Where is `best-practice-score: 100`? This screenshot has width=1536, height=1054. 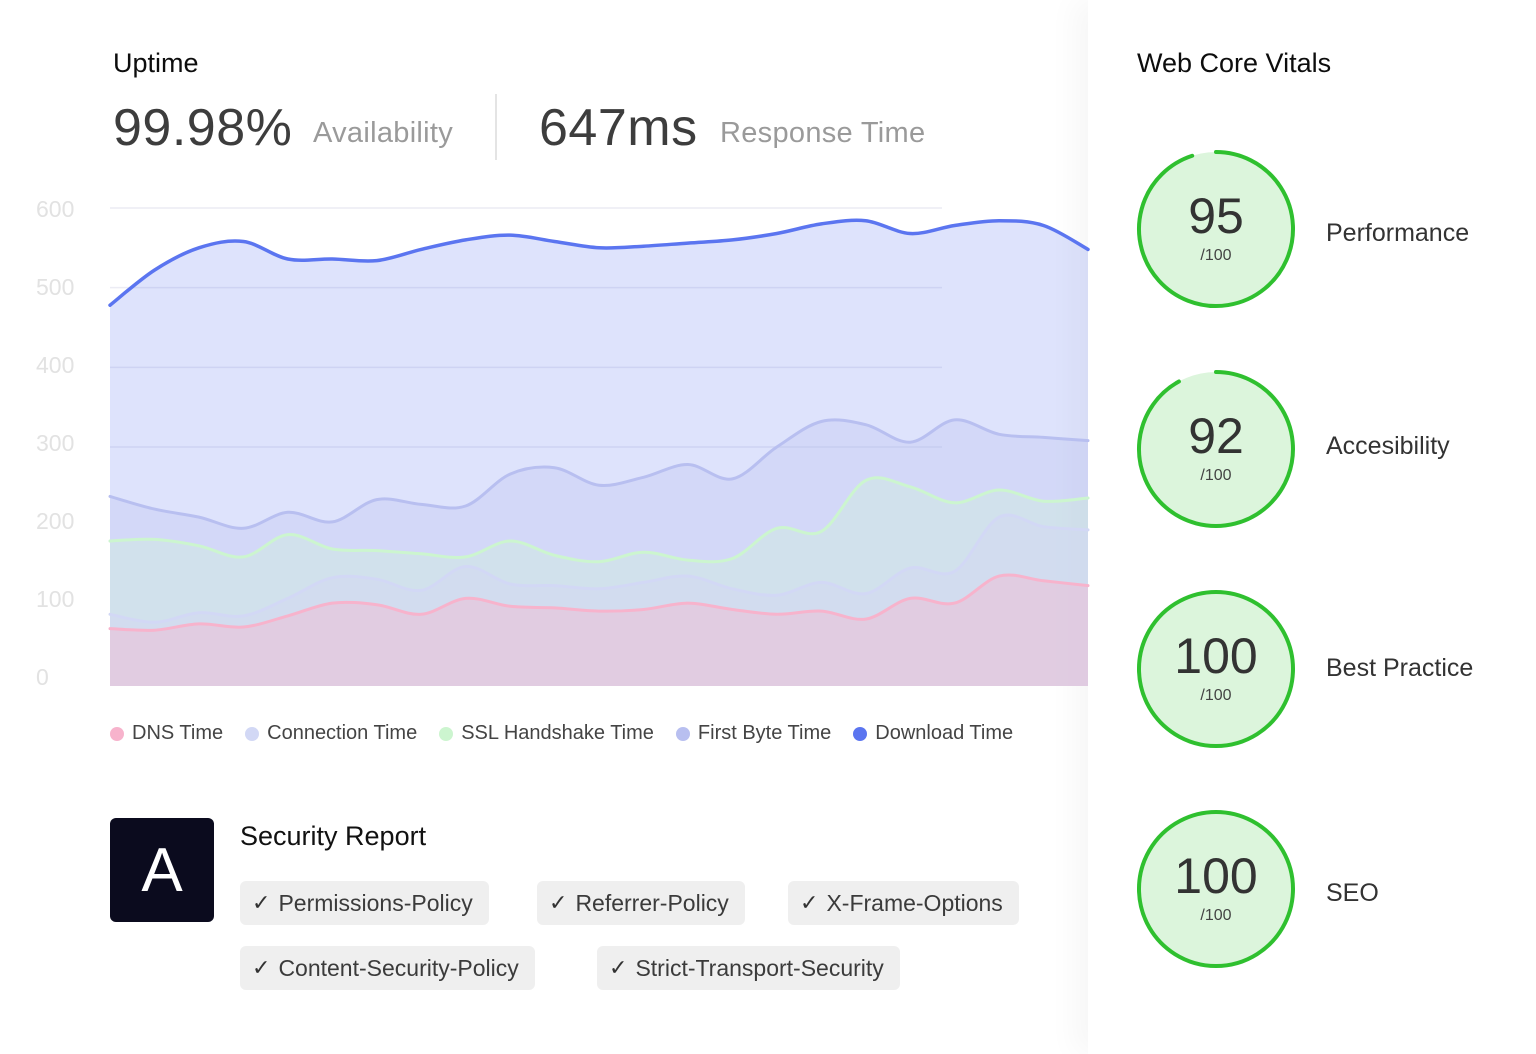
best-practice-score: 100 is located at coordinates (1216, 656).